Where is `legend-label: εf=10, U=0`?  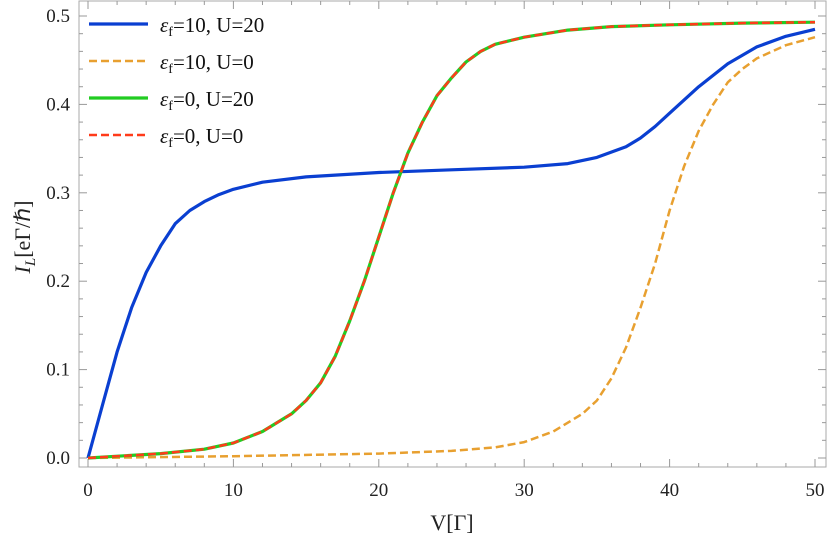 legend-label: εf=10, U=0 is located at coordinates (207, 63).